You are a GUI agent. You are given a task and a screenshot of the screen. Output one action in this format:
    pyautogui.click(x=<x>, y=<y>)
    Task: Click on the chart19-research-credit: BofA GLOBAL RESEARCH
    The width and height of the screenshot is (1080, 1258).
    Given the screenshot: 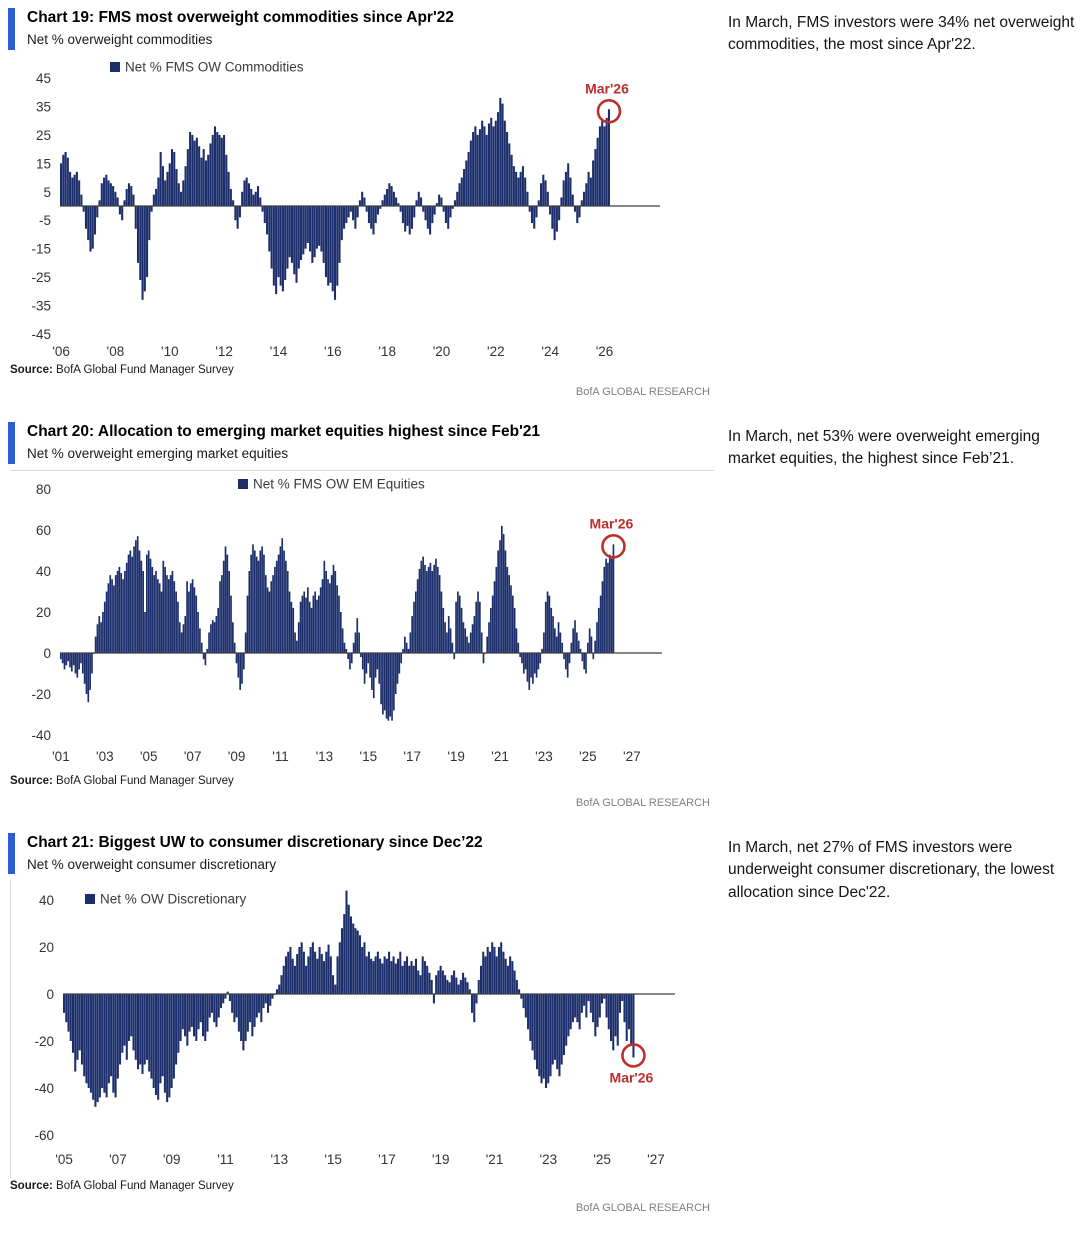 What is the action you would take?
    pyautogui.click(x=642, y=391)
    